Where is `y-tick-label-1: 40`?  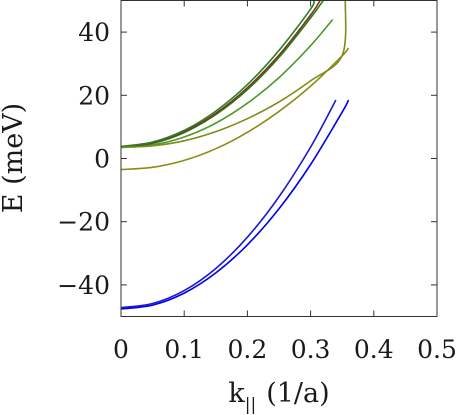
y-tick-label-1: 40 is located at coordinates (94, 32).